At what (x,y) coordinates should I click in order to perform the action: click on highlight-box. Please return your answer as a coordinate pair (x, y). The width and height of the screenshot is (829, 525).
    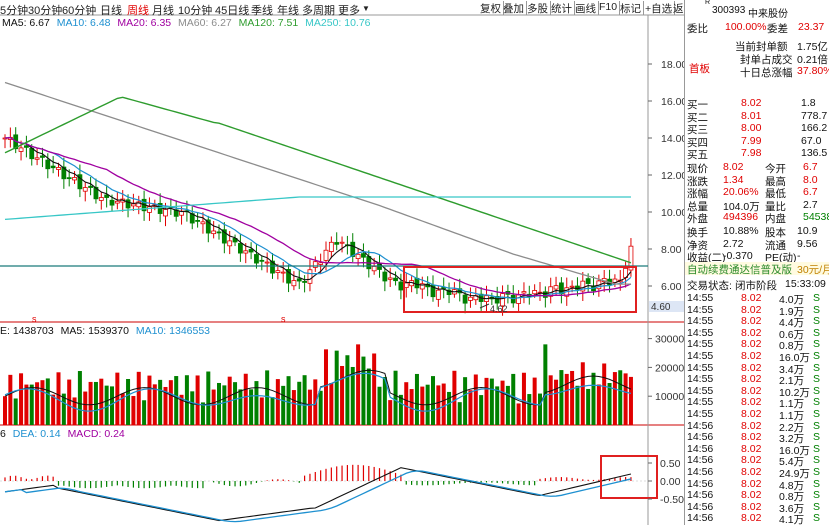
    Looking at the image, I should click on (520, 289).